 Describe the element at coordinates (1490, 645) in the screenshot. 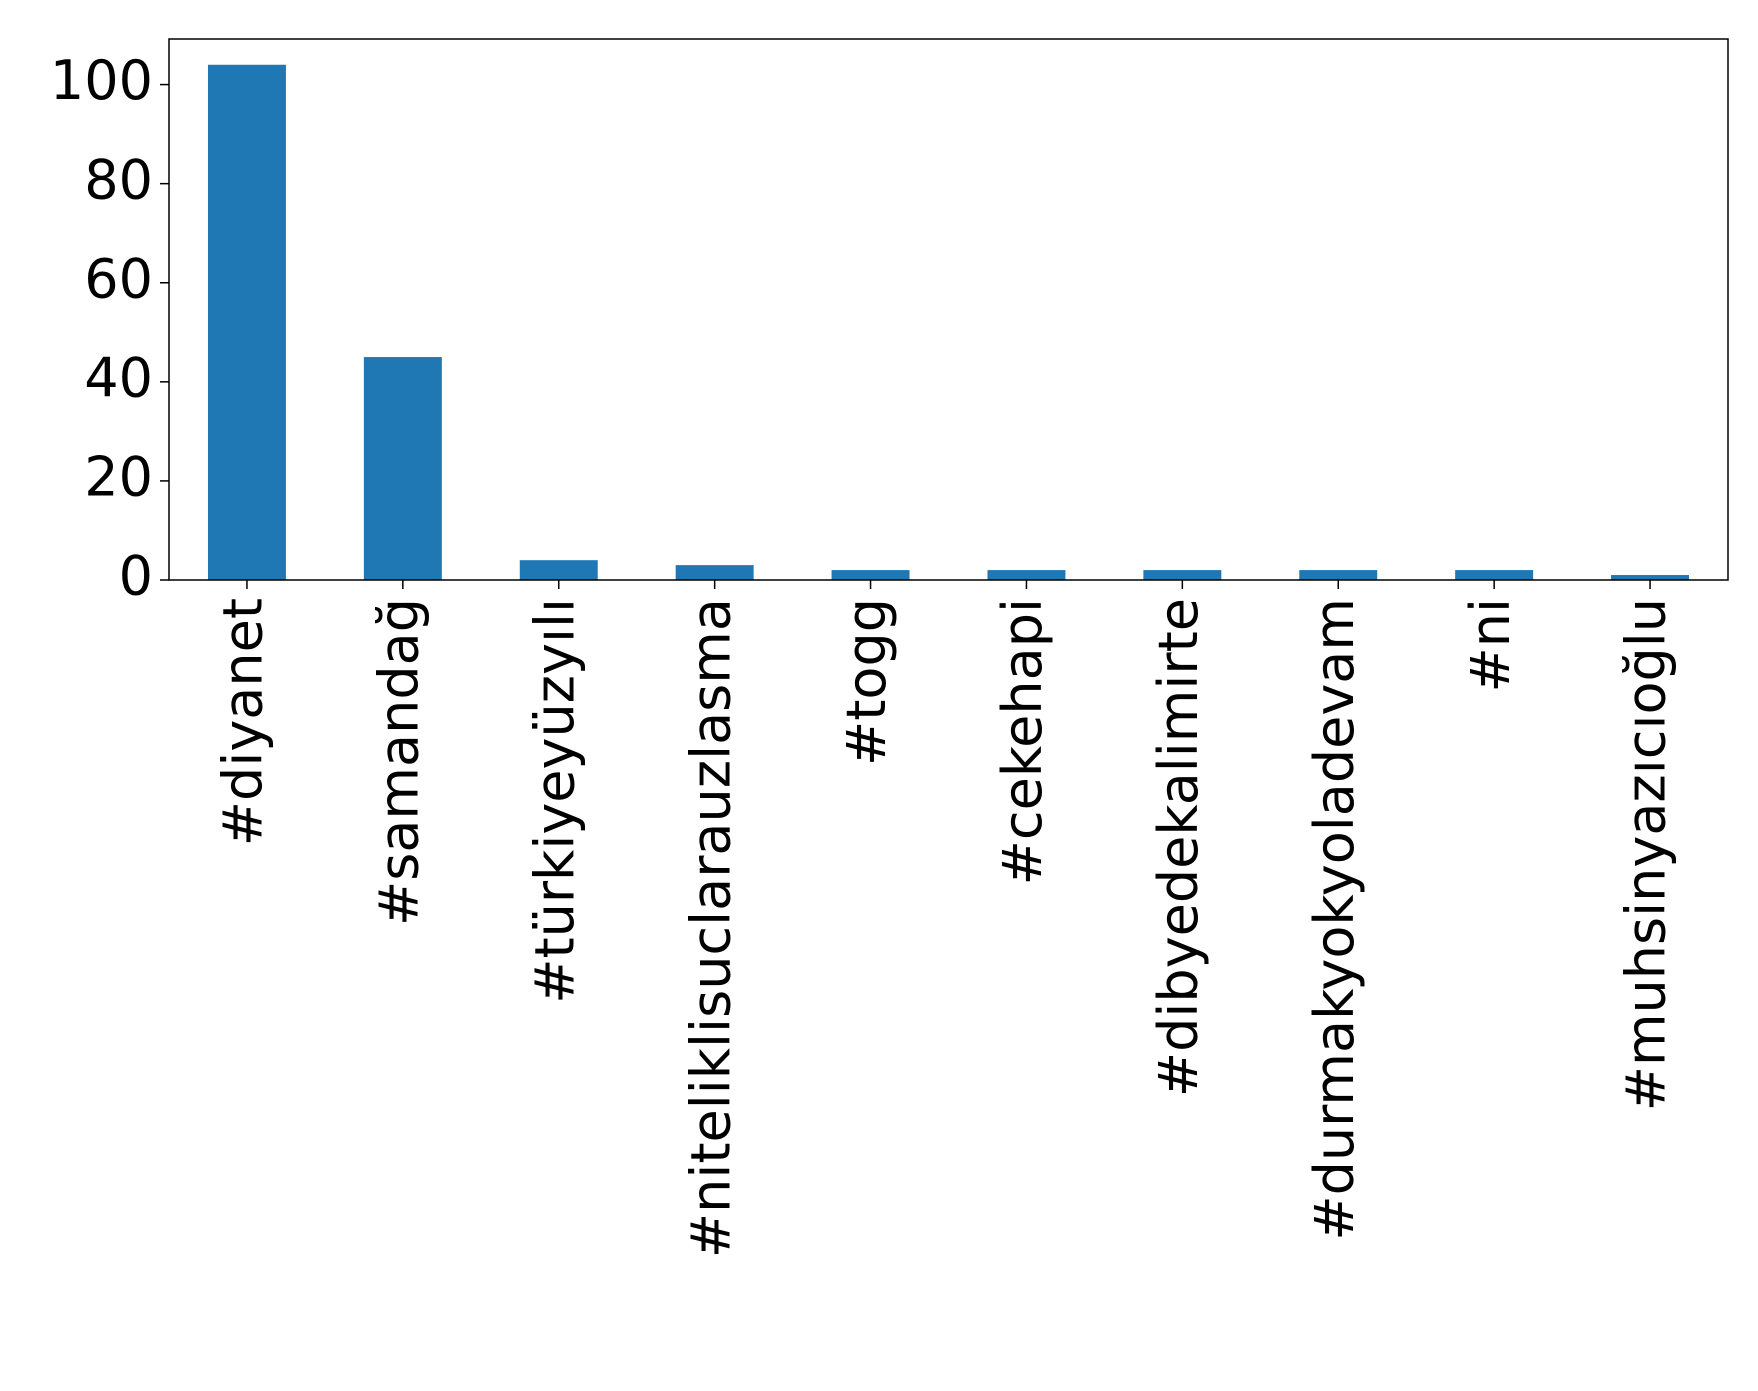

I see `x-tick-label: #ni` at that location.